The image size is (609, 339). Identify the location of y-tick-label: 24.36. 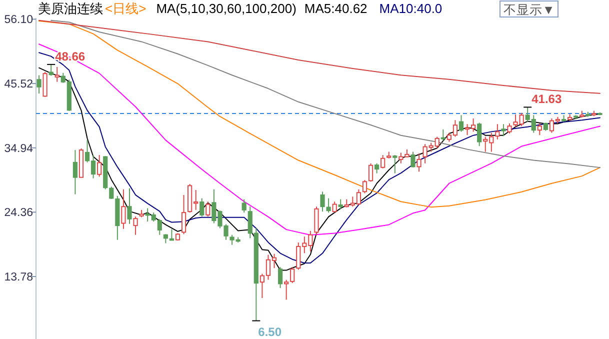
(18, 213).